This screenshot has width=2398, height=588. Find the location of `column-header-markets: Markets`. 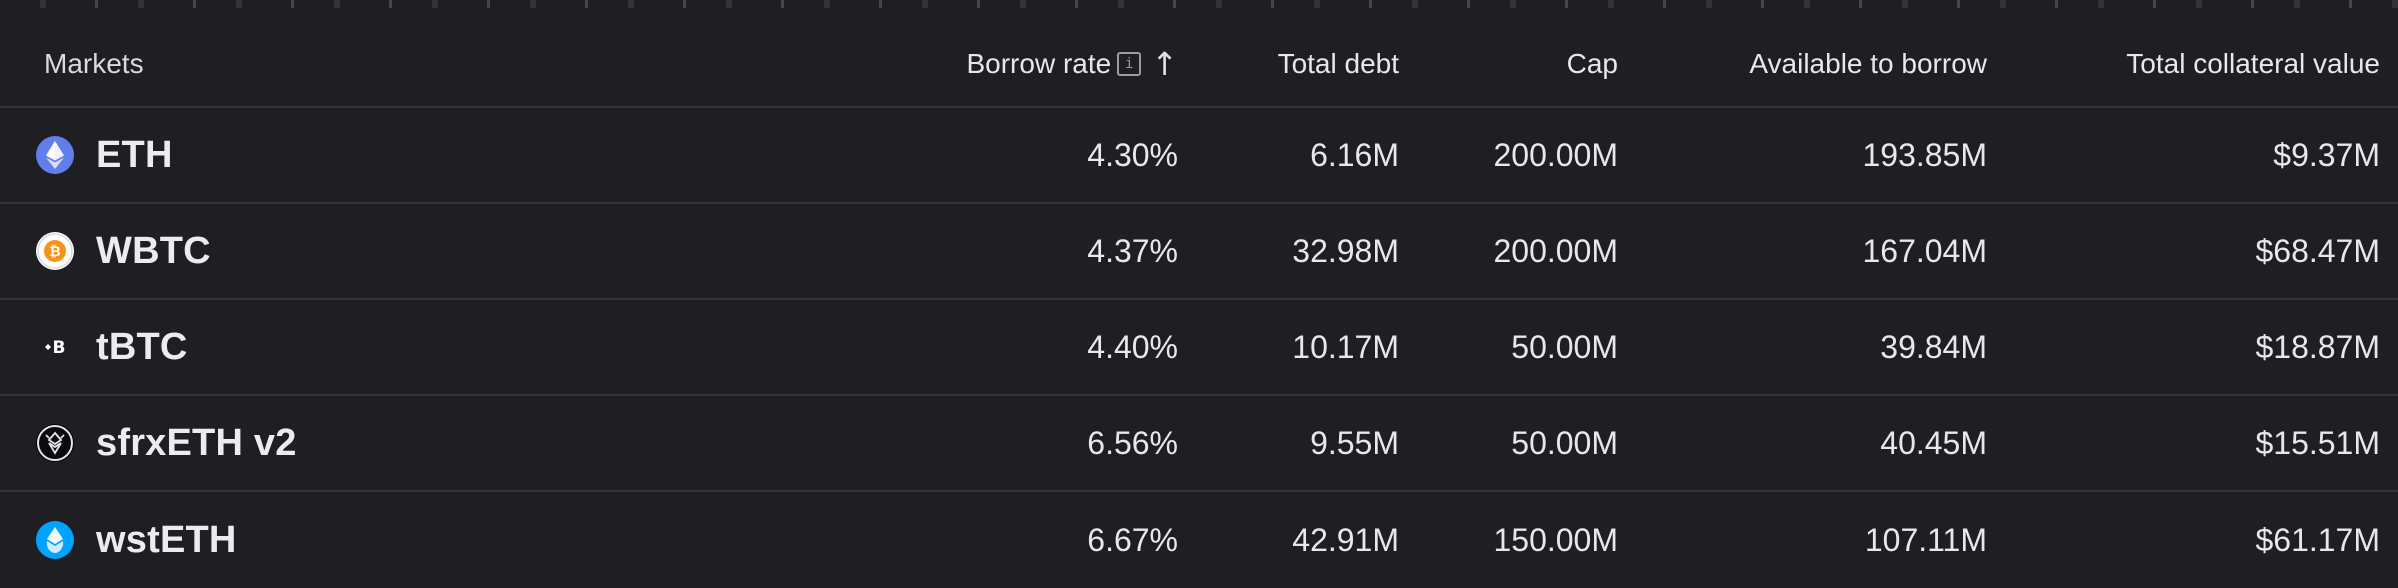

column-header-markets: Markets is located at coordinates (94, 63).